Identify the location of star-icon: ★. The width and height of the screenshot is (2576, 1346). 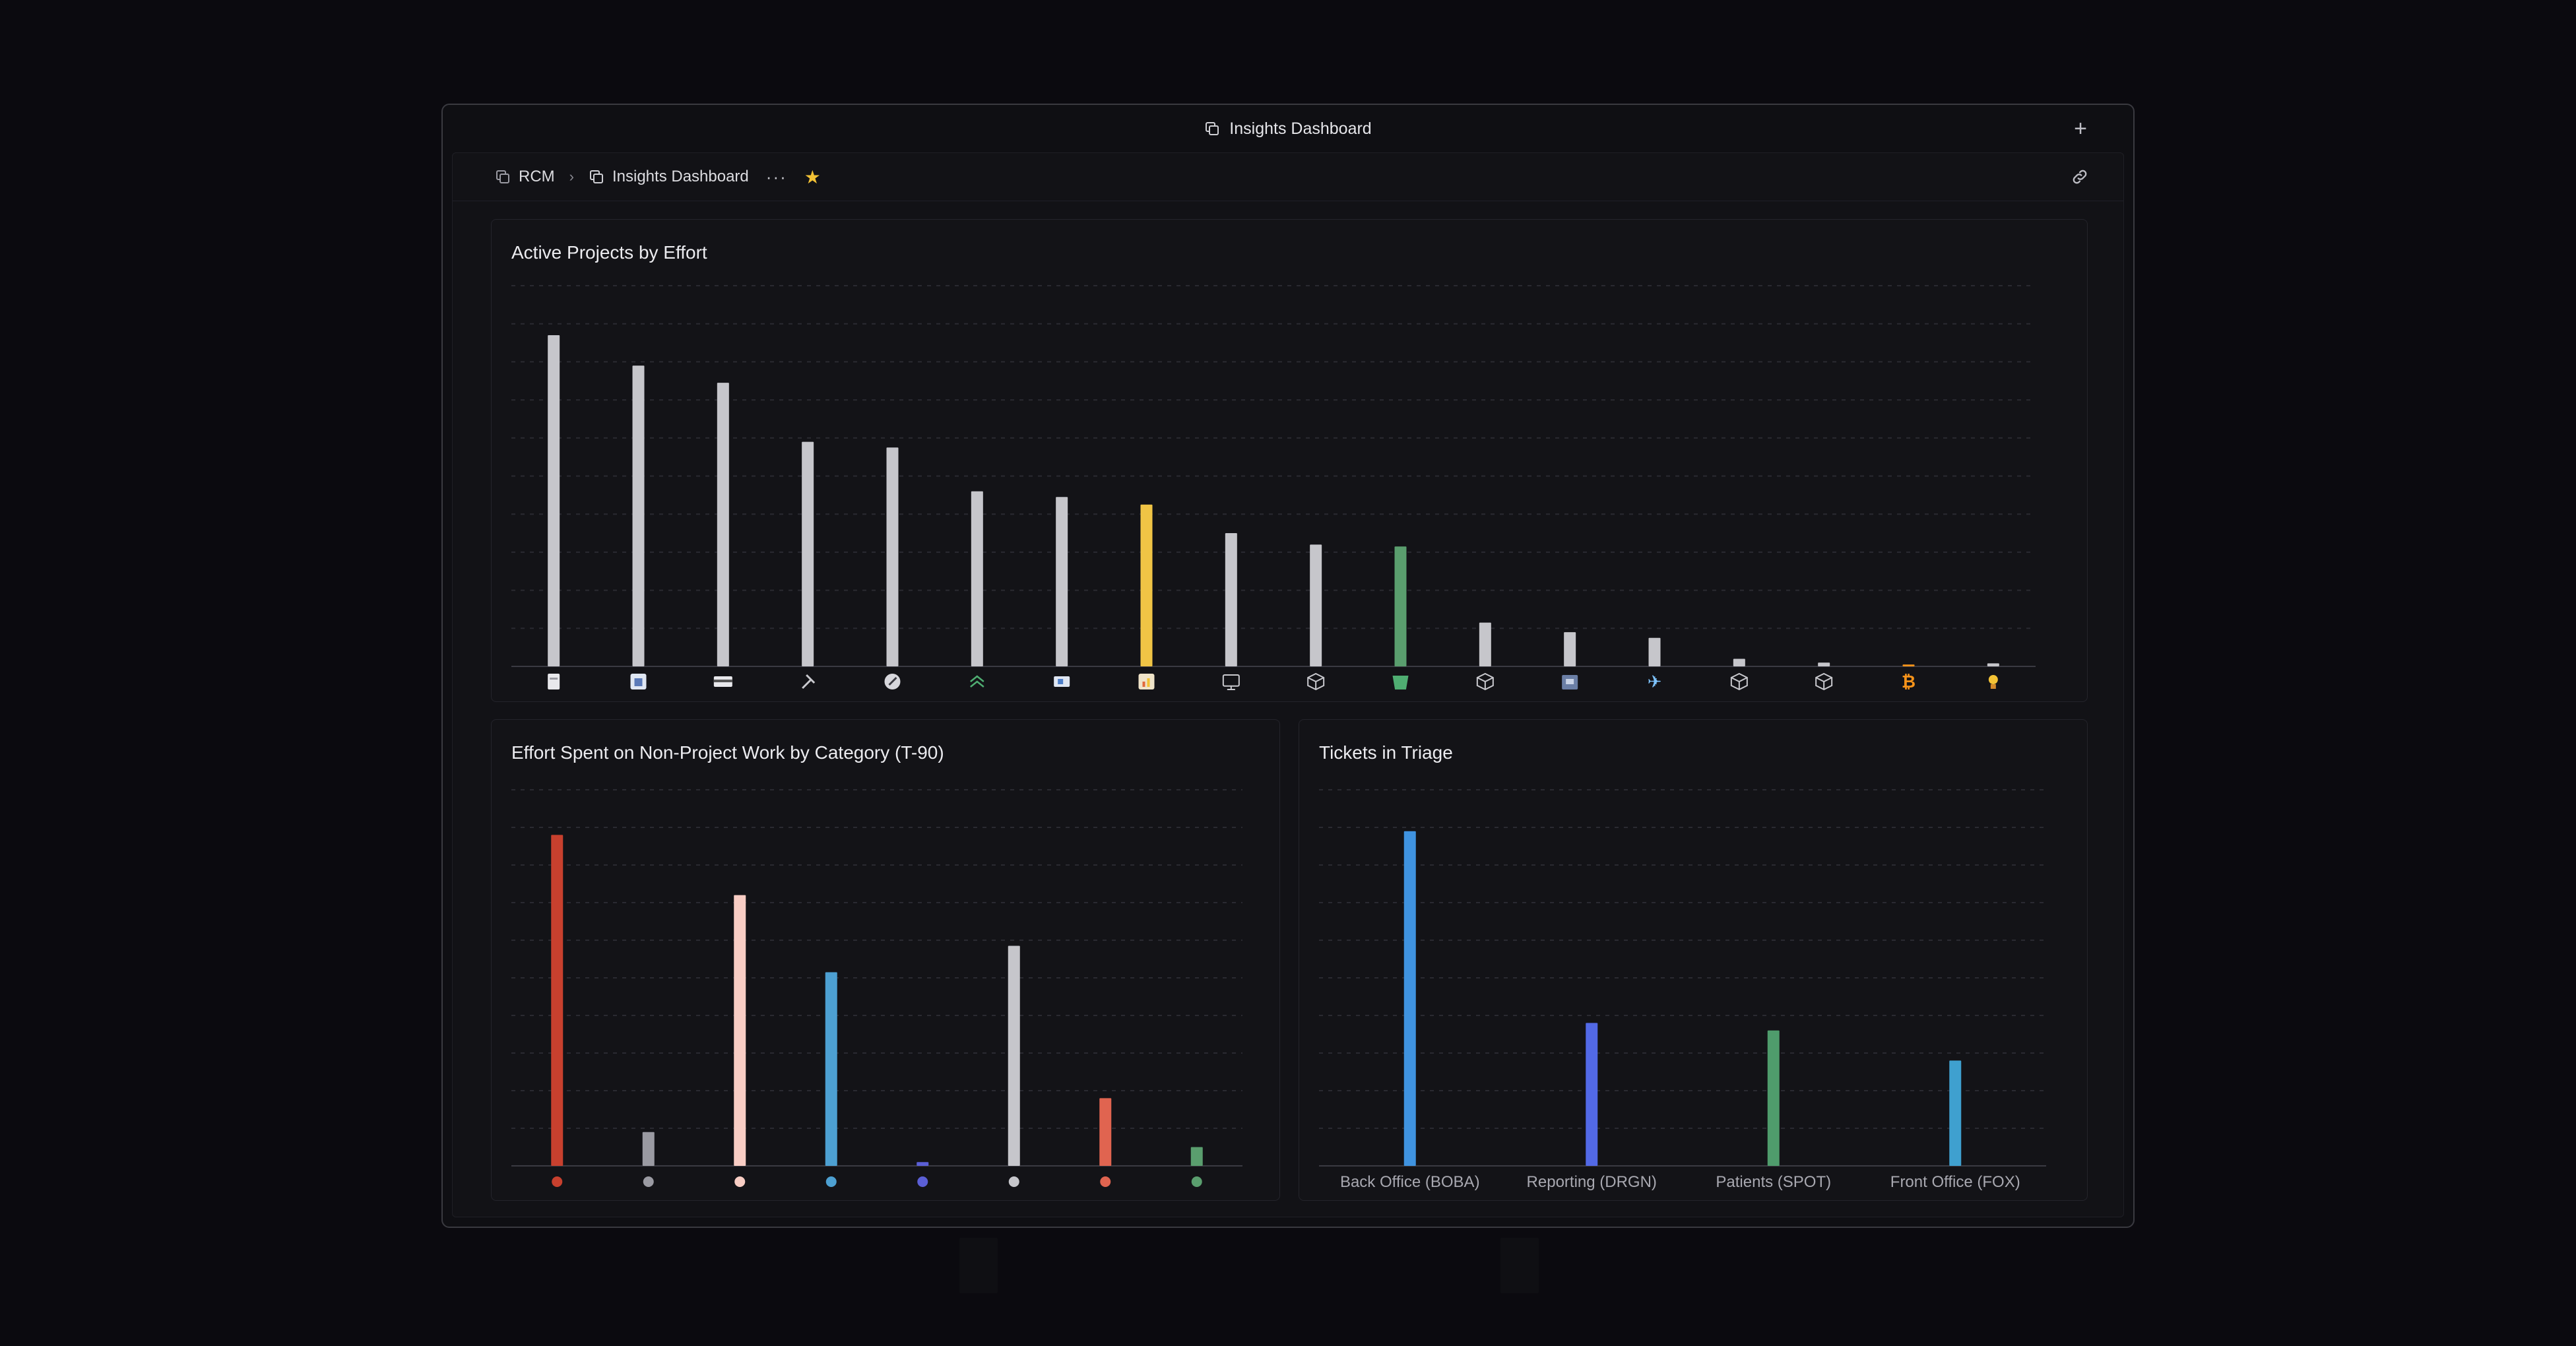
(813, 176).